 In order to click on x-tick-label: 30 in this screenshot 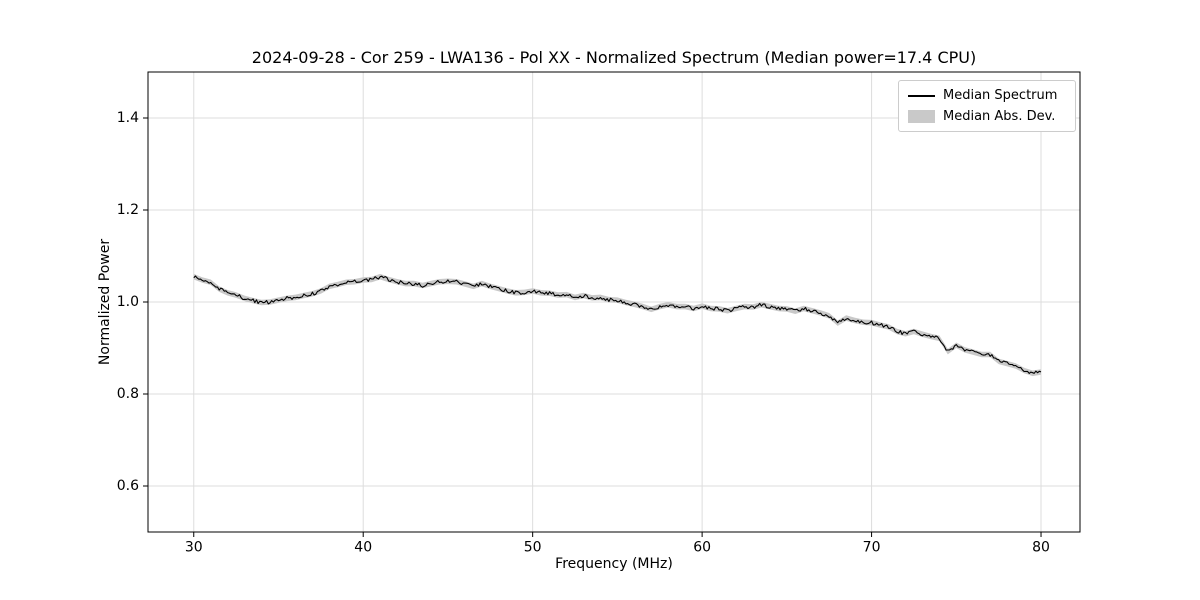, I will do `click(194, 548)`.